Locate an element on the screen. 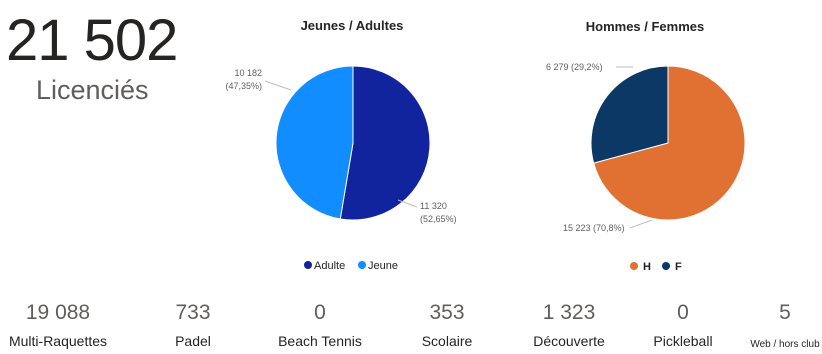 The height and width of the screenshot is (354, 822). data-label-jeune-value: 10 182 is located at coordinates (248, 73).